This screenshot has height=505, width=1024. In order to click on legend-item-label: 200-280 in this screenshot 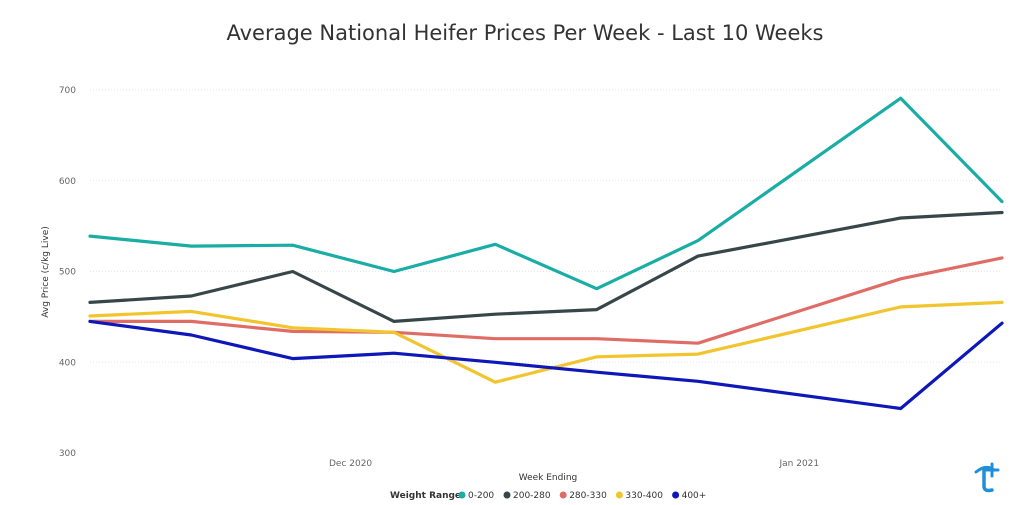, I will do `click(532, 496)`.